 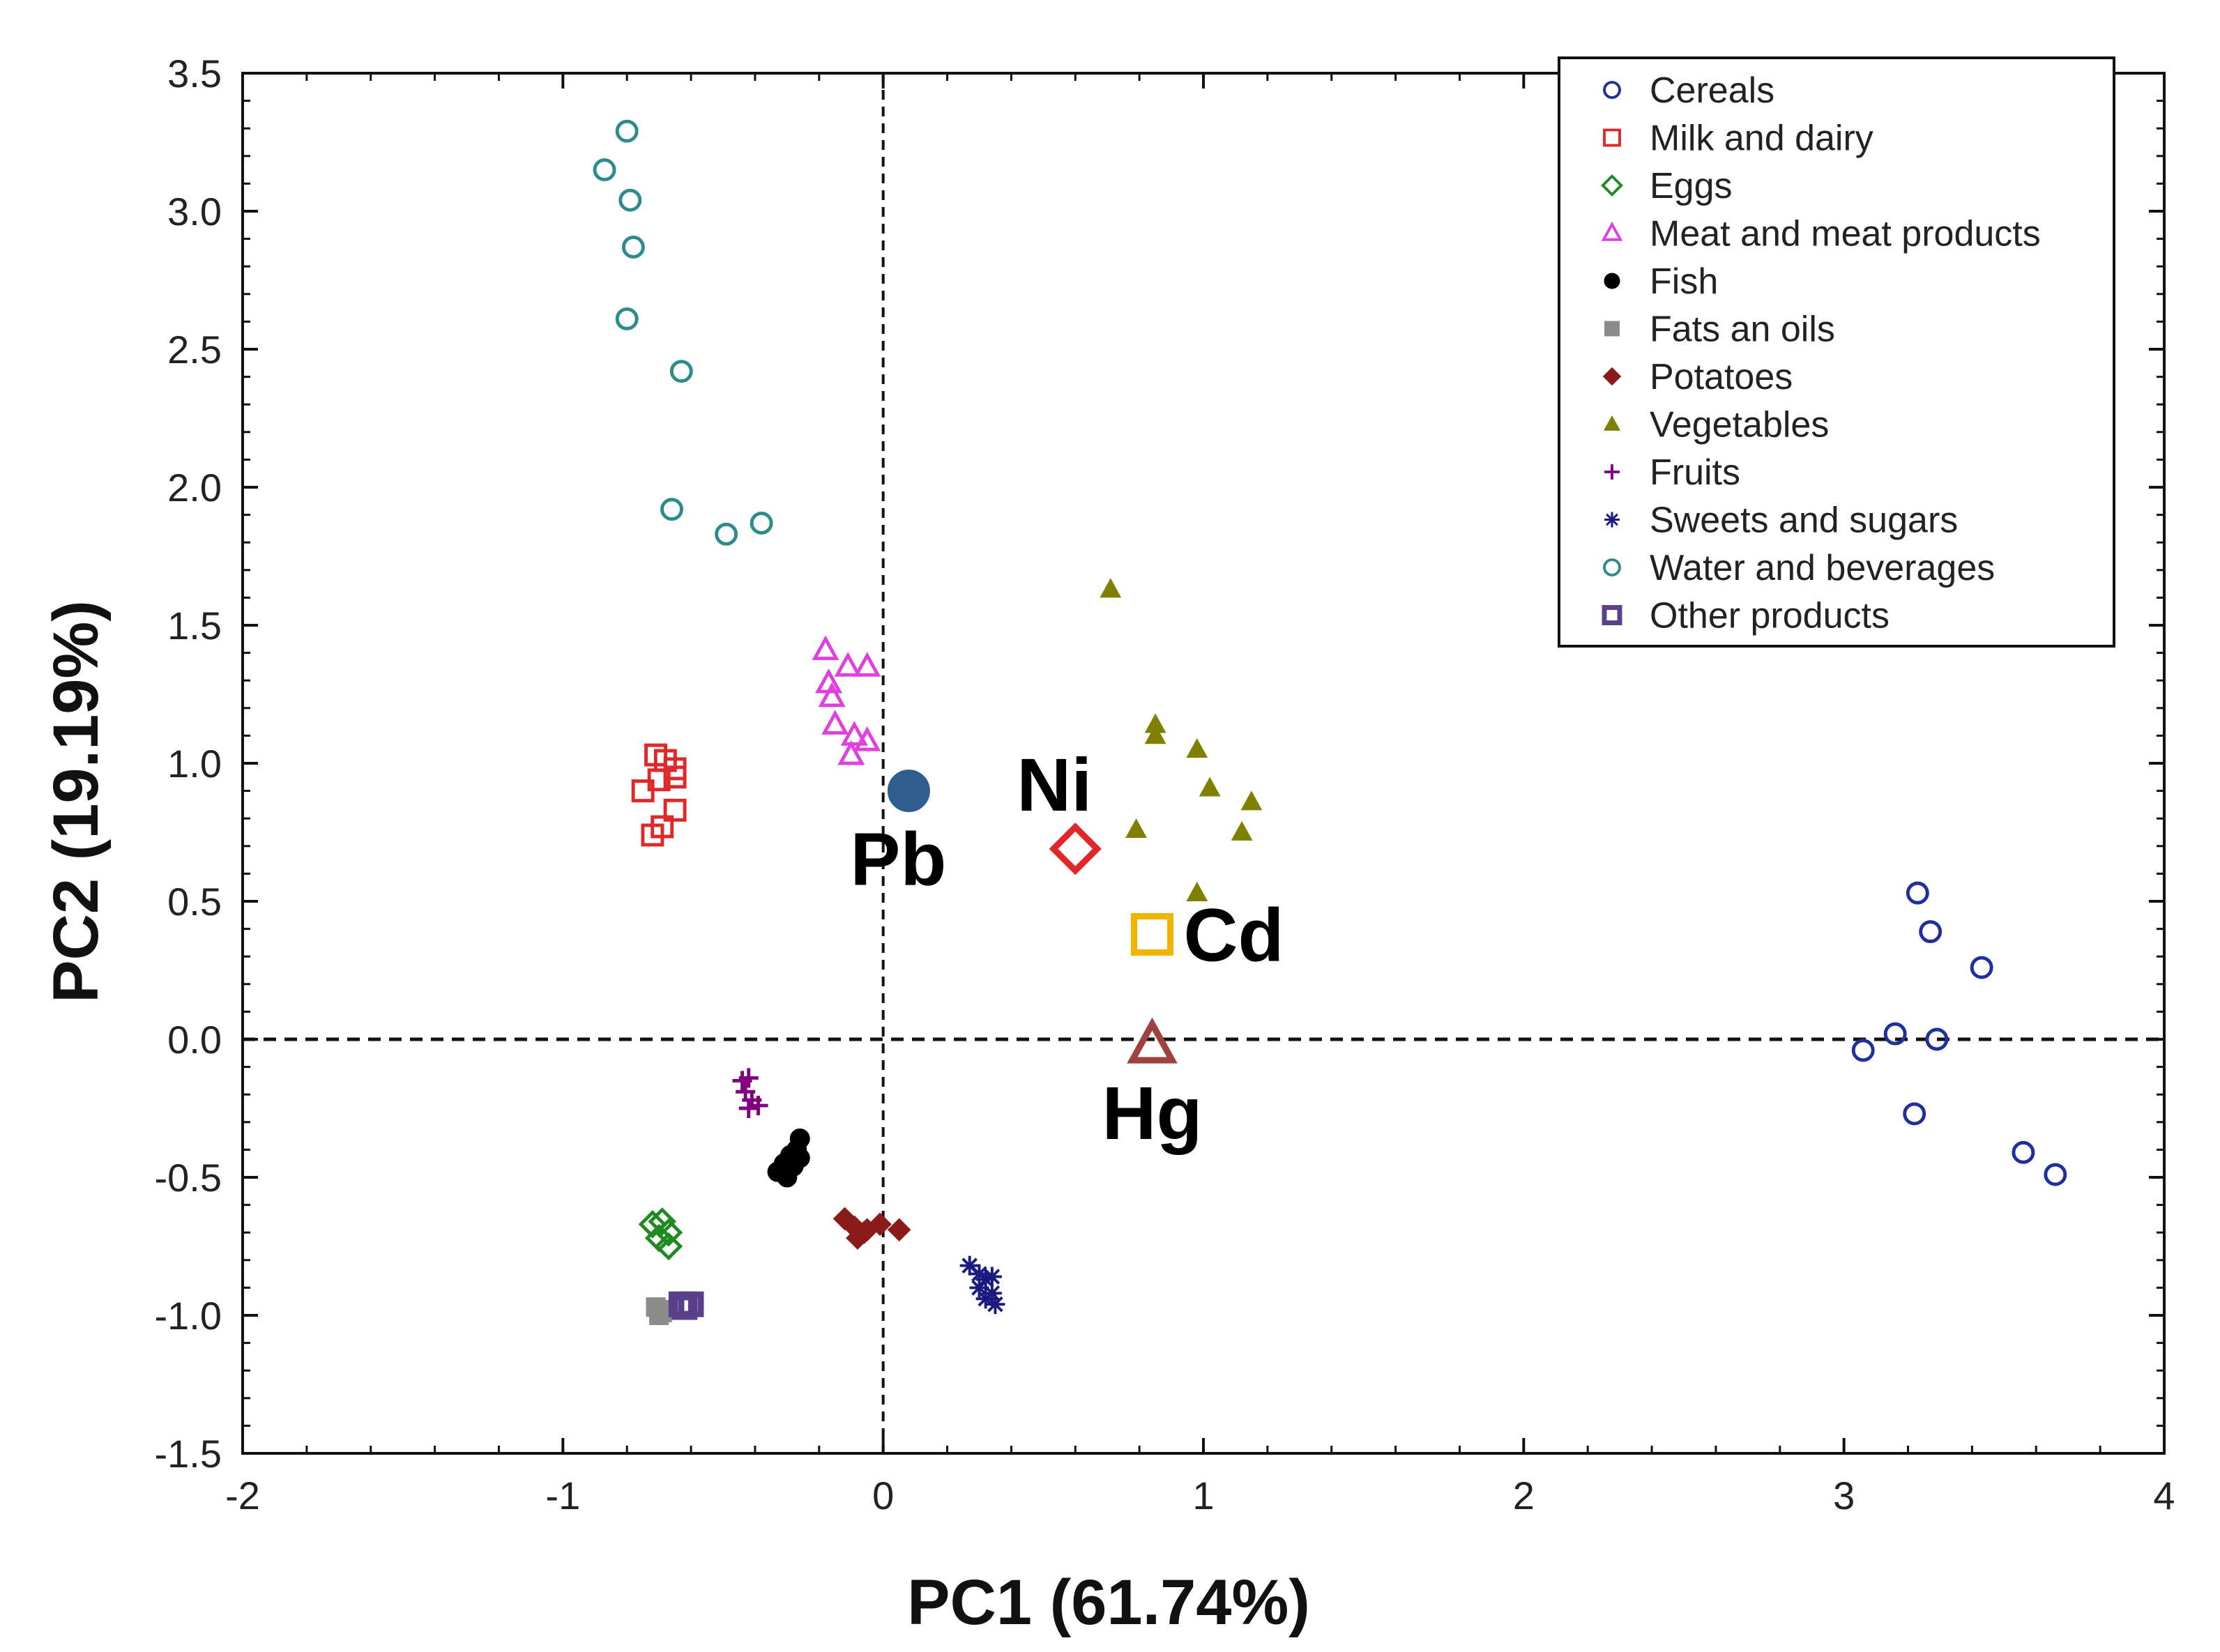 I want to click on legend-box, so click(x=1836, y=352).